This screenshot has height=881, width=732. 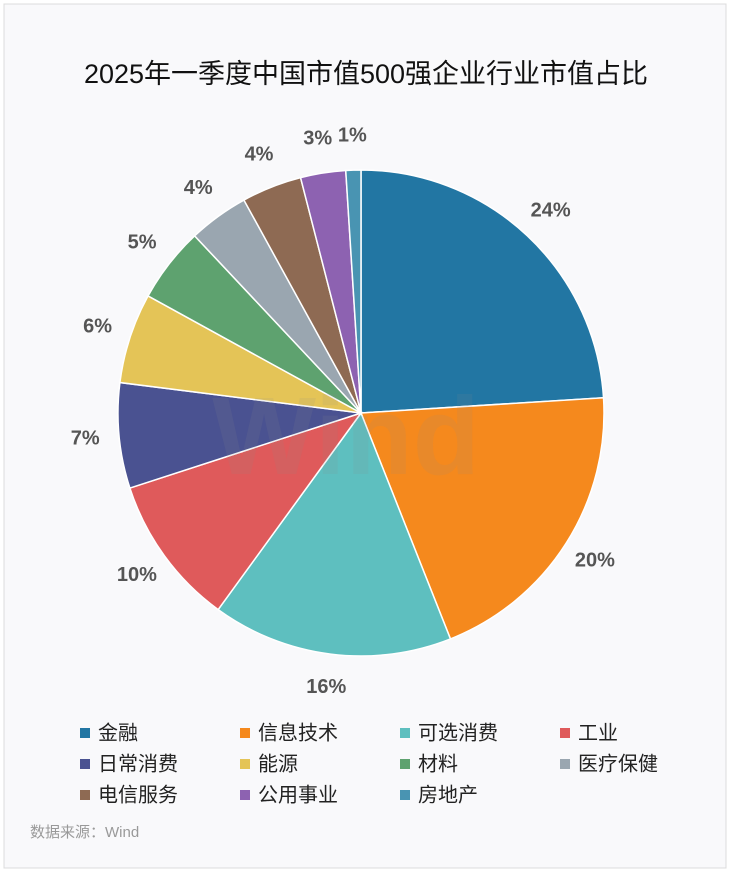 I want to click on legend-label: 医疗保健, so click(x=618, y=763).